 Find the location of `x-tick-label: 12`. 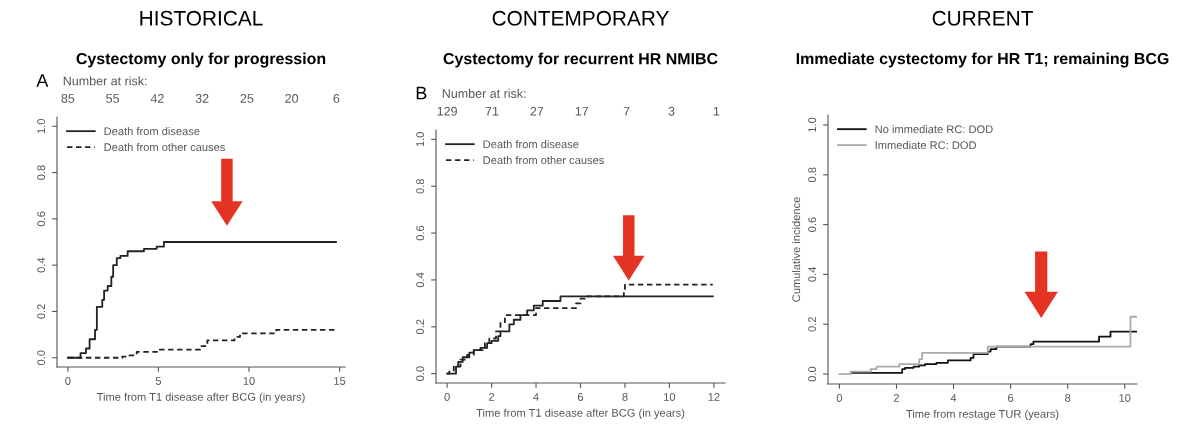

x-tick-label: 12 is located at coordinates (714, 397).